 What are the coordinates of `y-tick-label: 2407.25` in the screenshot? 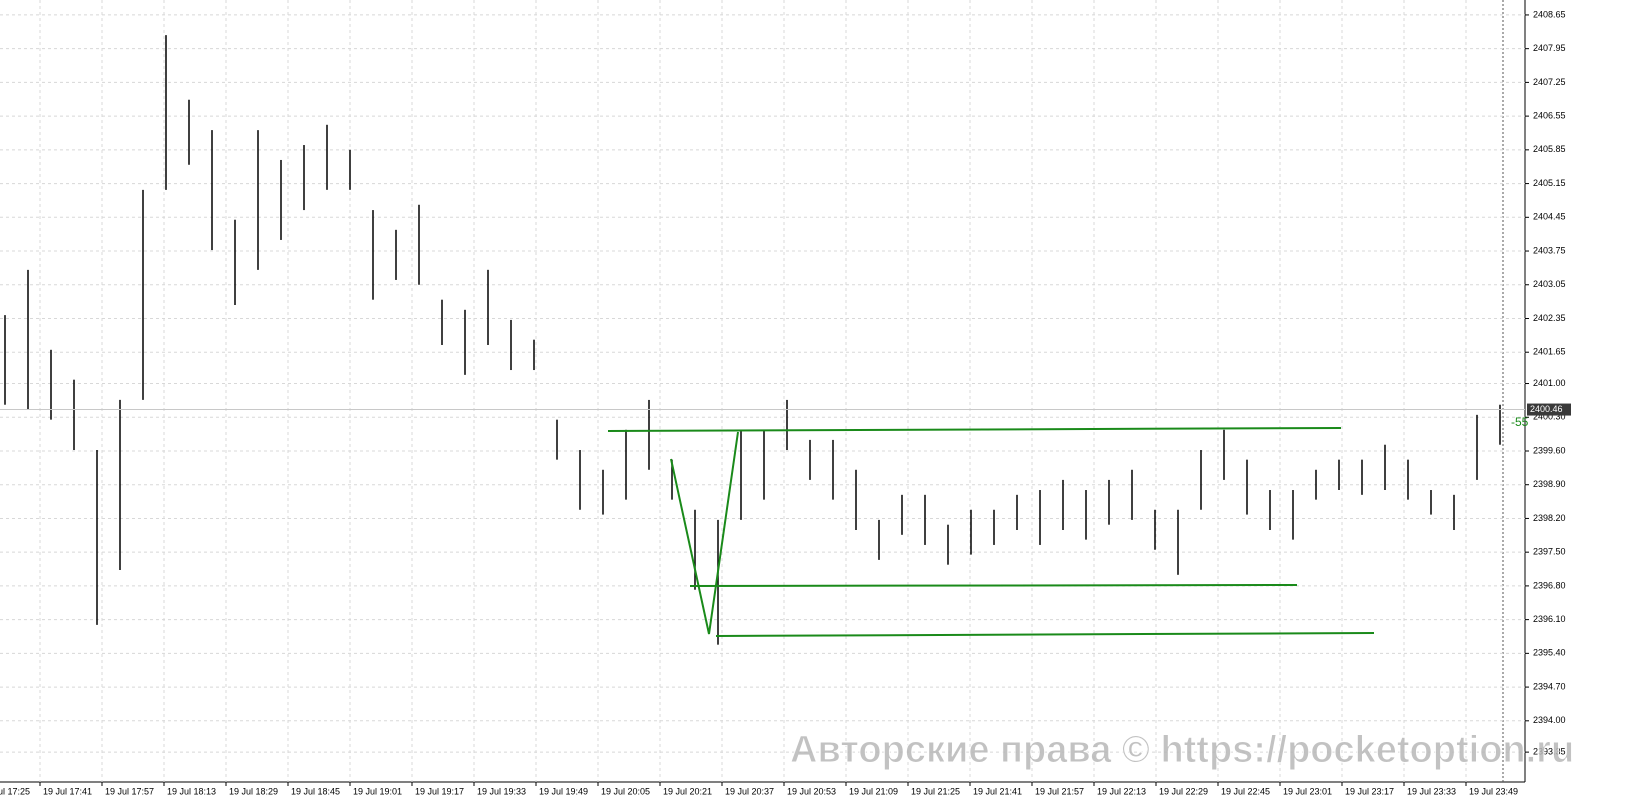 It's located at (1549, 82).